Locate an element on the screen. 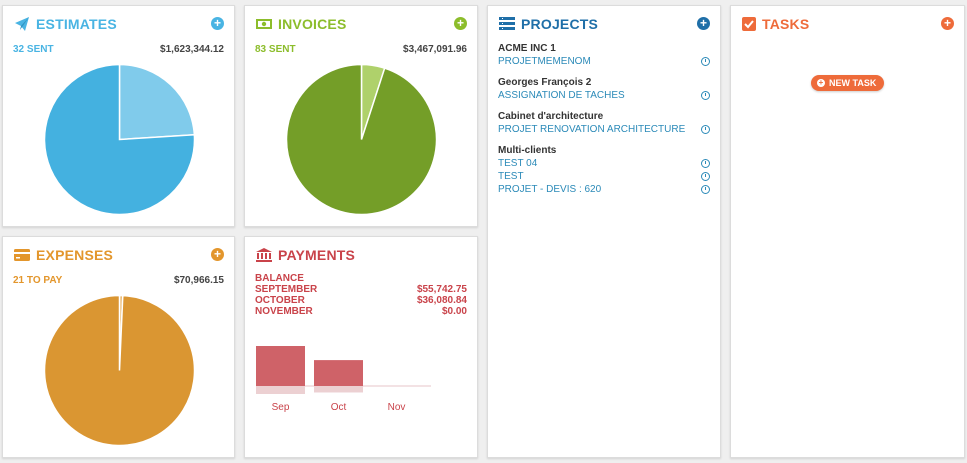 The height and width of the screenshot is (463, 967). expenses-title-text: EXPENSES is located at coordinates (75, 255).